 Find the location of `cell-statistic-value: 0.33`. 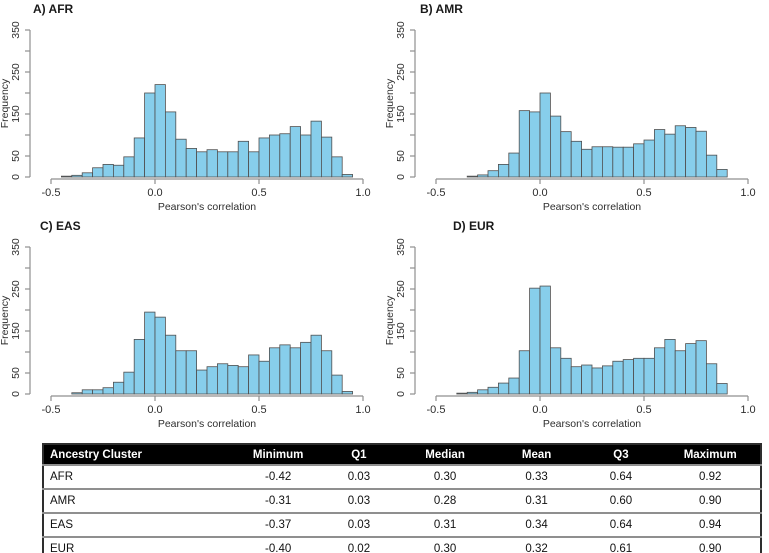

cell-statistic-value: 0.33 is located at coordinates (536, 476).